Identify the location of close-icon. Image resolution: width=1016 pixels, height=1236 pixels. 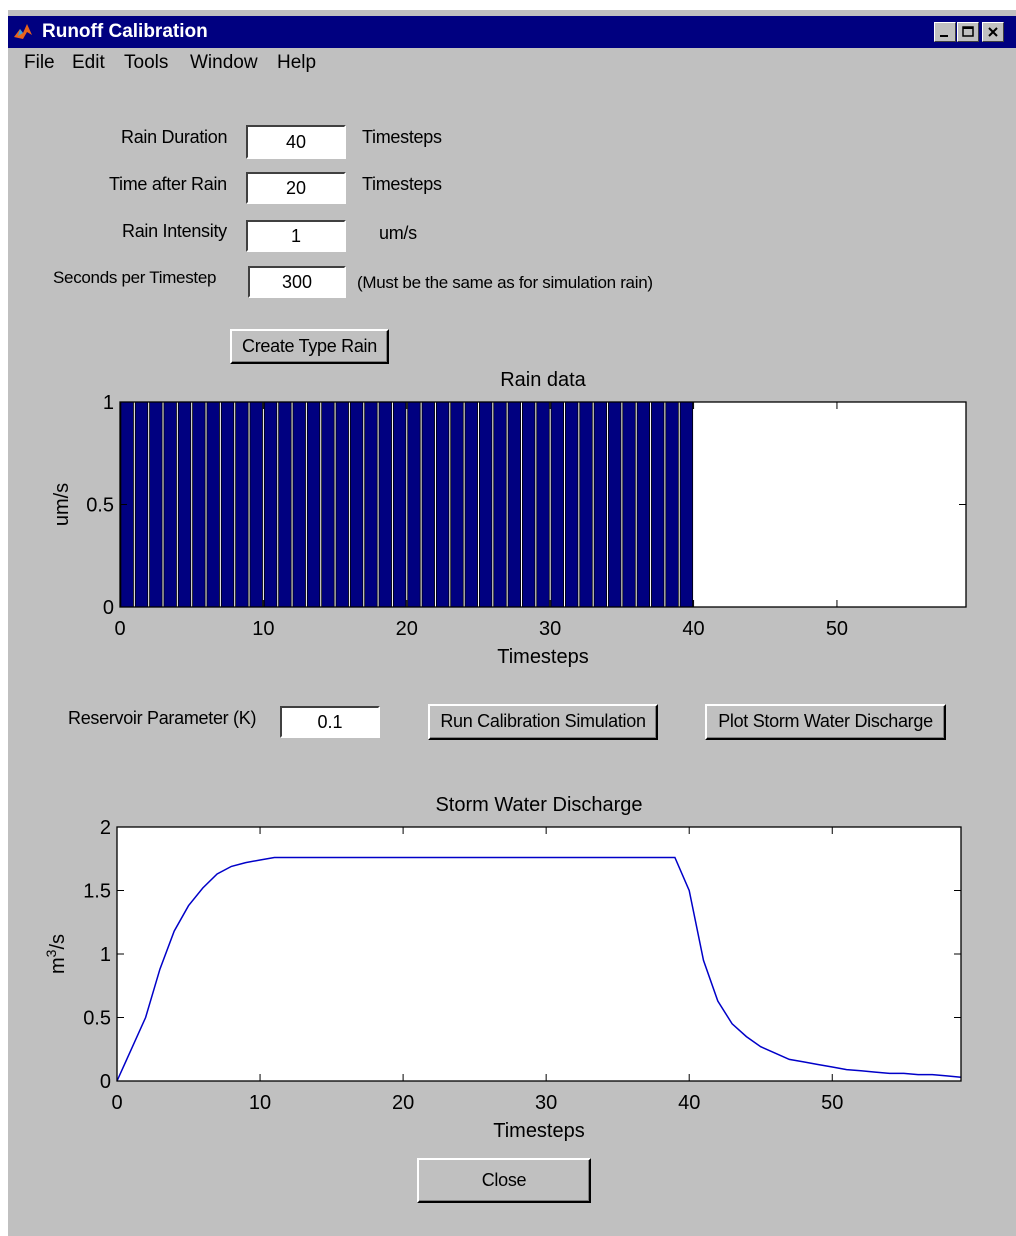
(993, 32).